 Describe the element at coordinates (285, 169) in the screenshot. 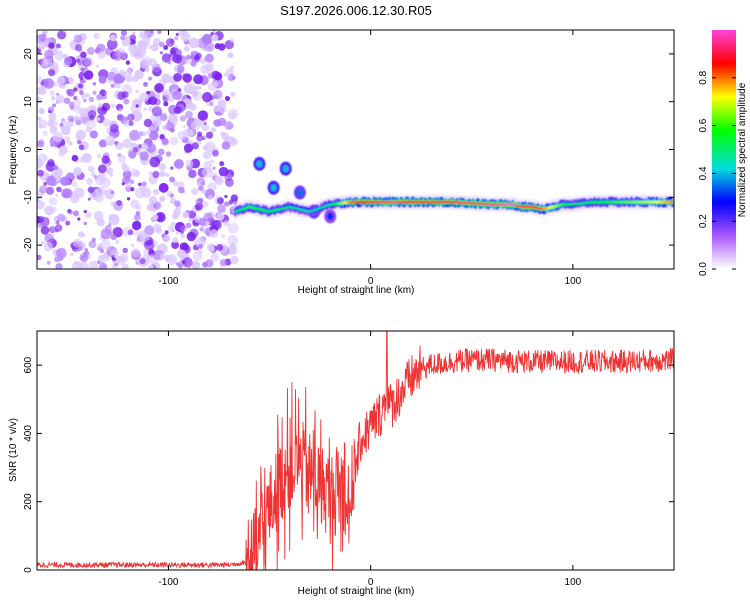

I see `blob-core` at that location.